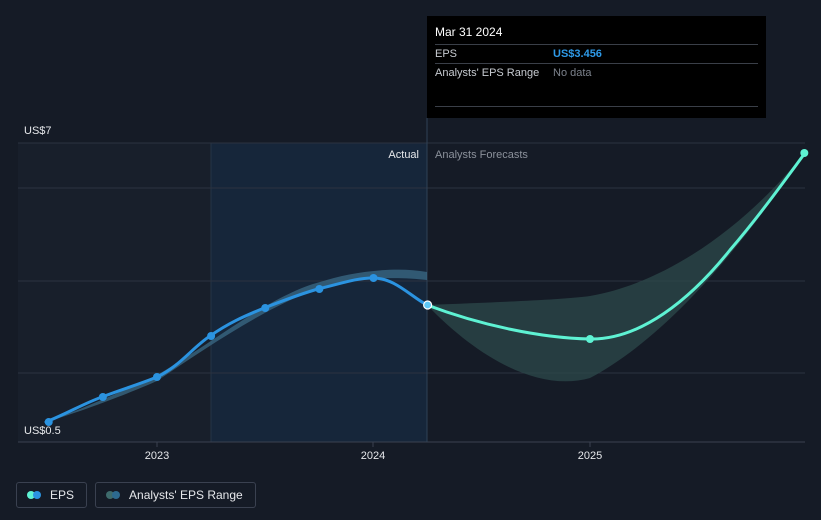 Image resolution: width=821 pixels, height=520 pixels. Describe the element at coordinates (469, 32) in the screenshot. I see `tooltip-date: Mar 31 2024` at that location.